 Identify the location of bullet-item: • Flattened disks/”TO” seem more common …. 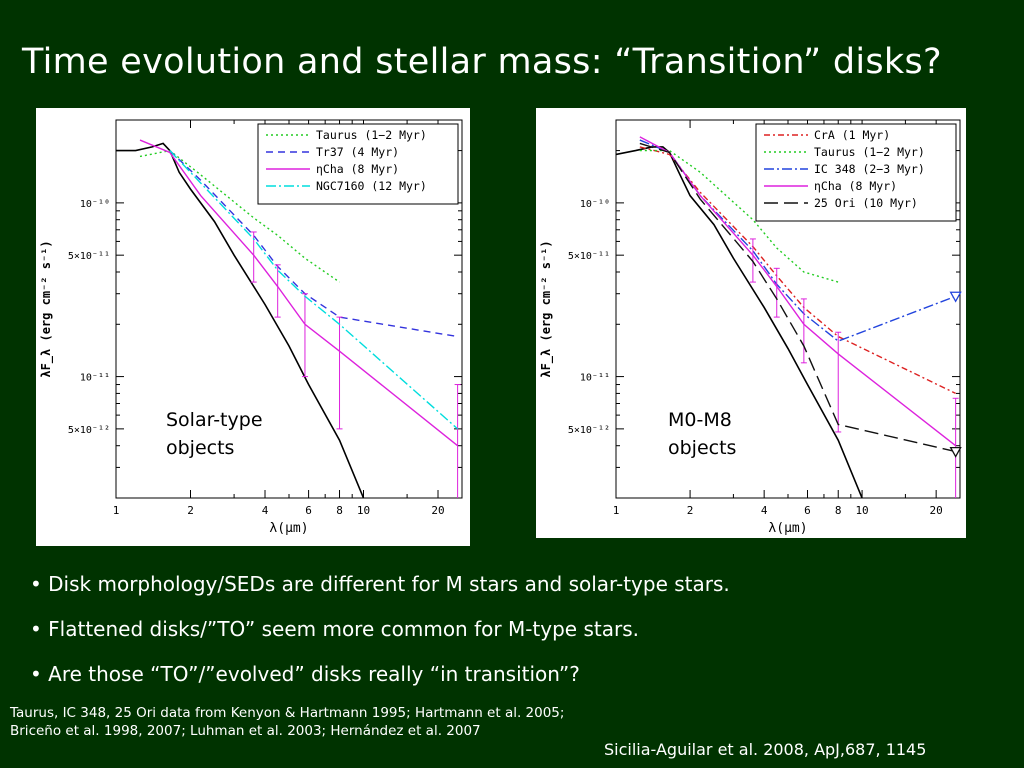
(334, 629).